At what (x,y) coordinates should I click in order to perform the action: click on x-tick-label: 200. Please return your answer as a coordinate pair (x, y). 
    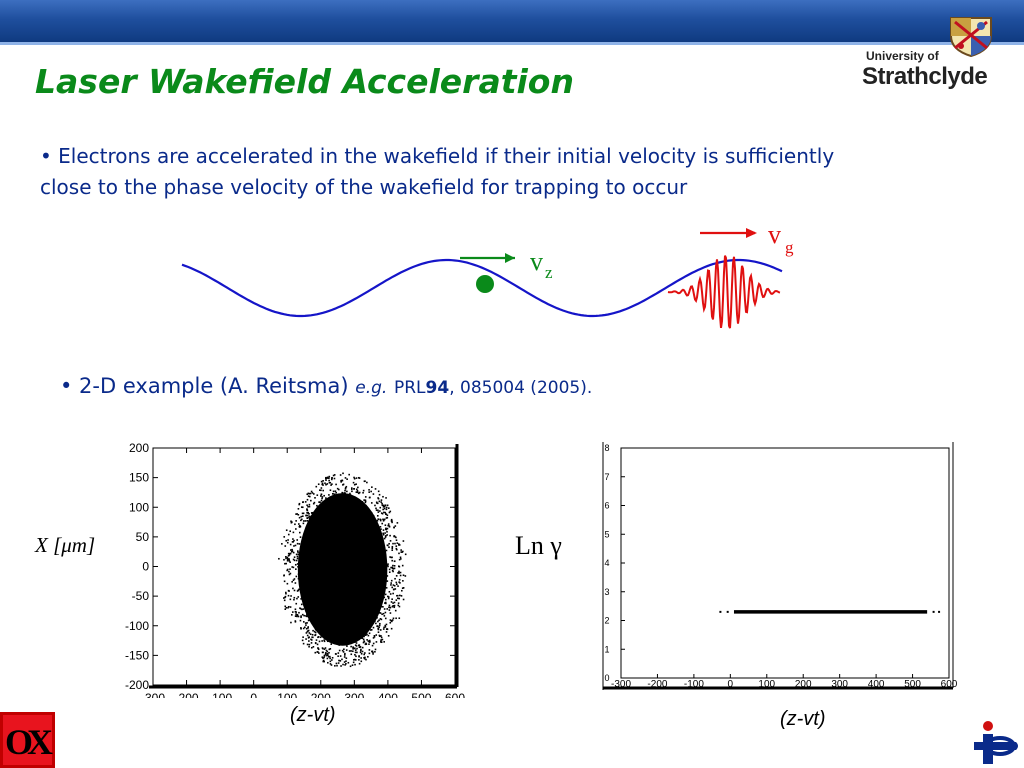
    Looking at the image, I should click on (321, 694).